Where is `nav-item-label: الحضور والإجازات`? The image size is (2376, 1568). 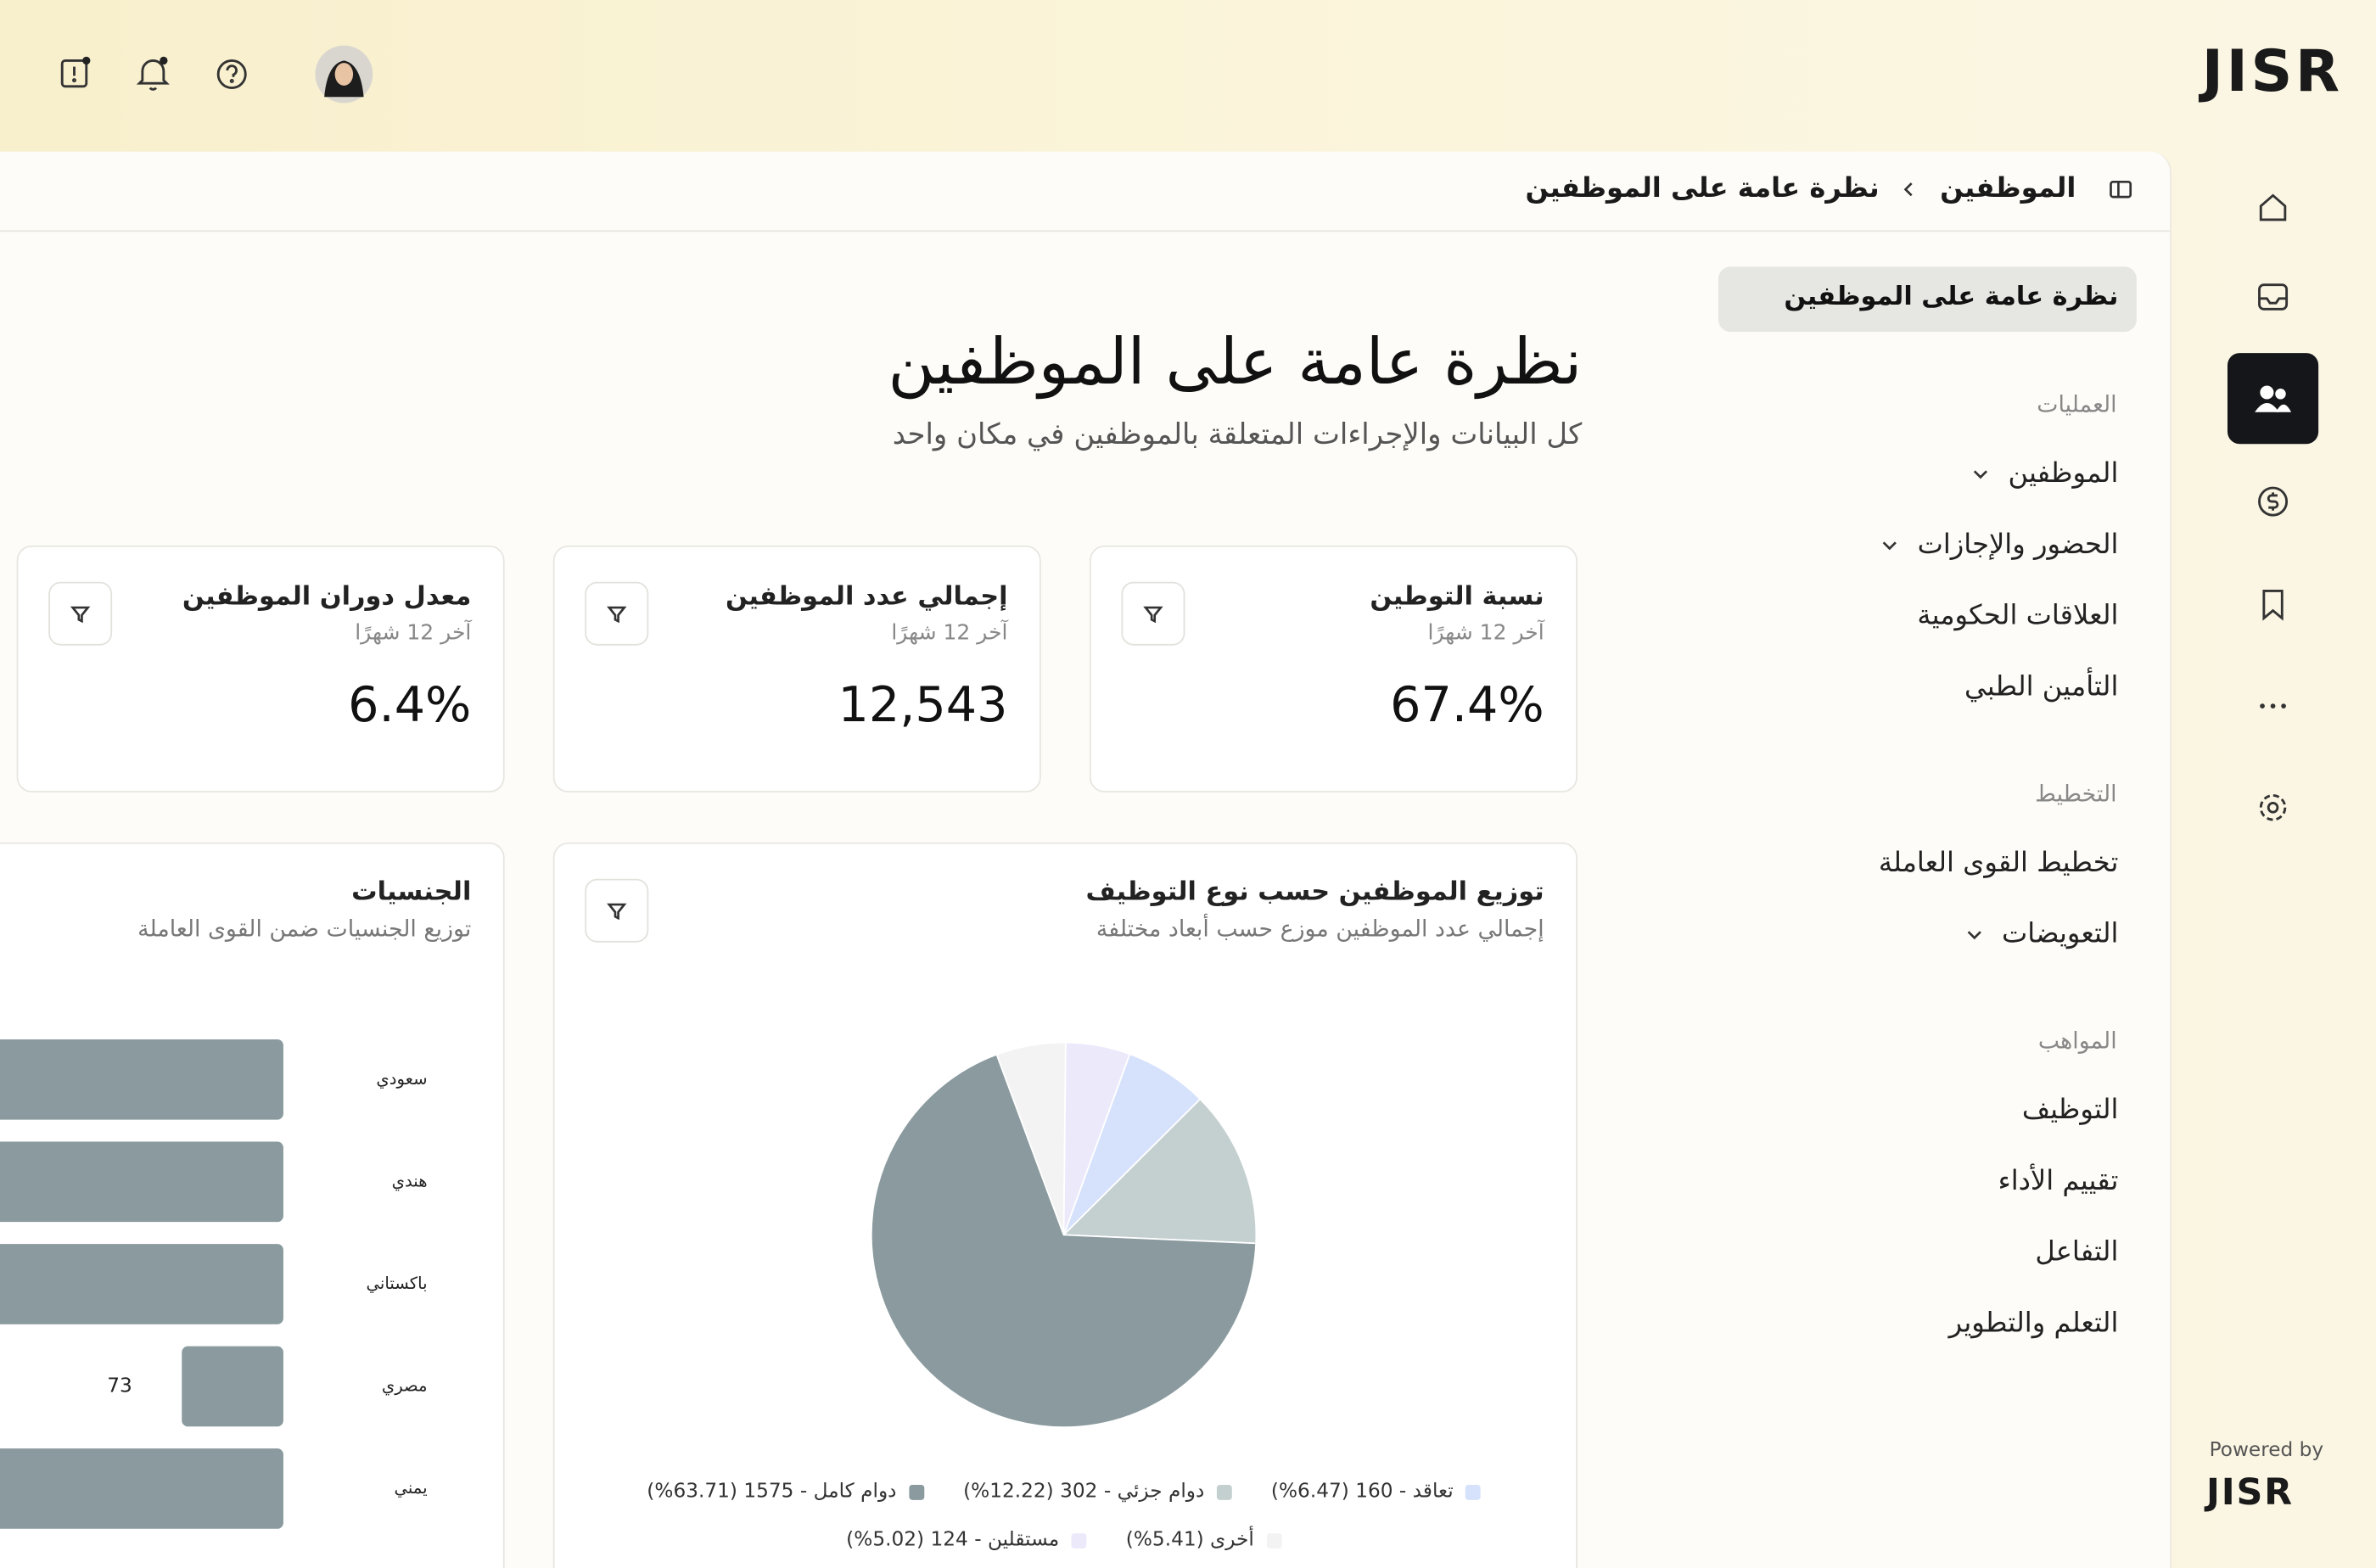 nav-item-label: الحضور والإجازات is located at coordinates (2018, 545).